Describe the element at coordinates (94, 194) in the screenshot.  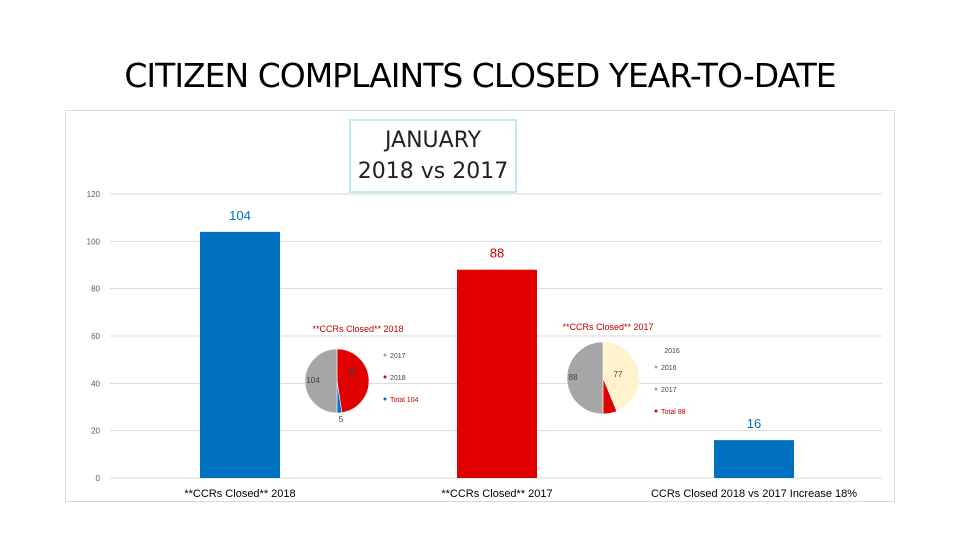
I see `y-tick-label: 120` at that location.